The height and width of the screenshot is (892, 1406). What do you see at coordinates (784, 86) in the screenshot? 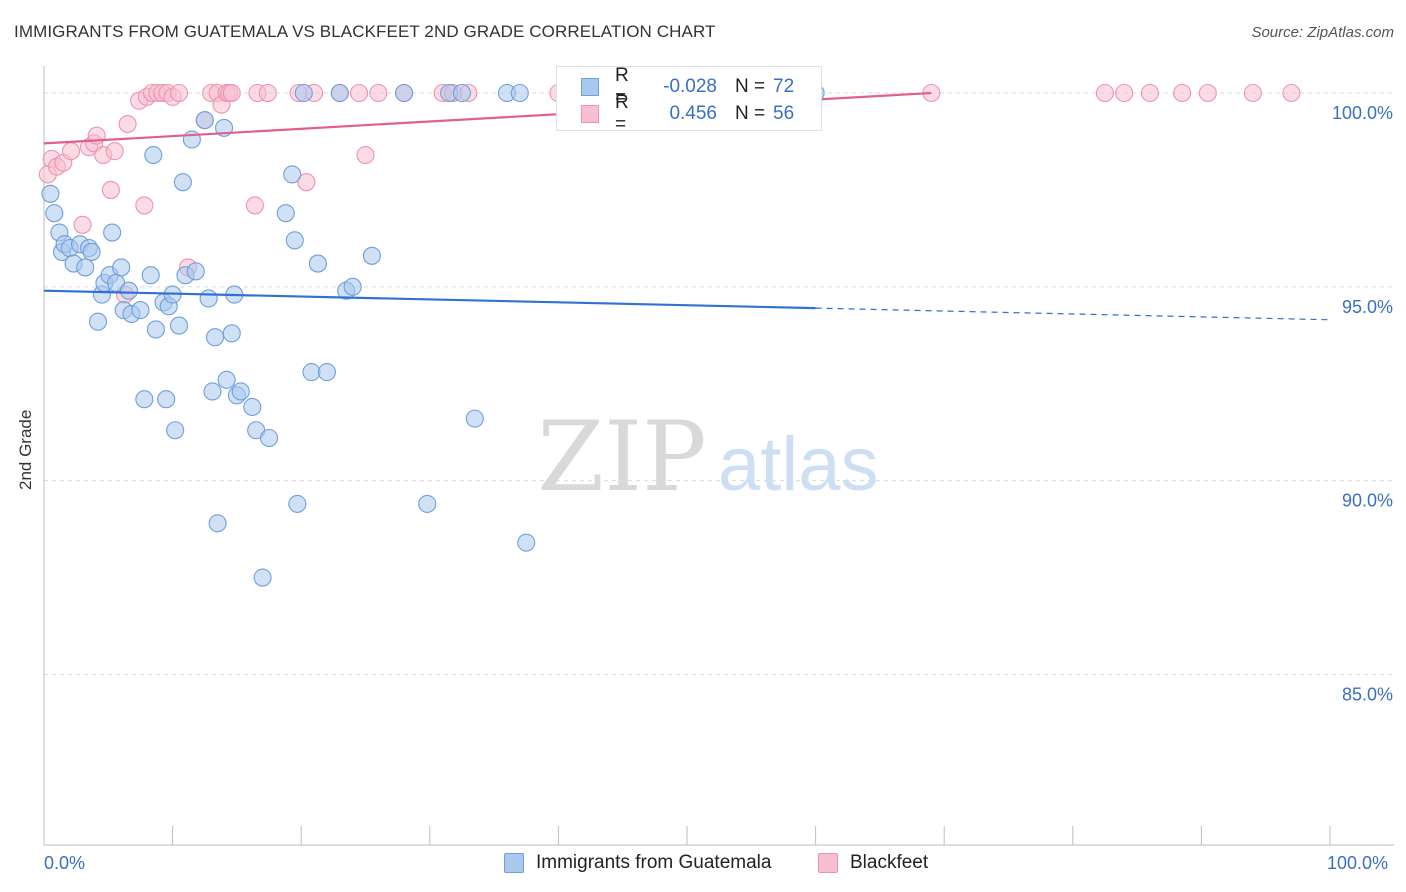
I see `legend-n-value: 72` at bounding box center [784, 86].